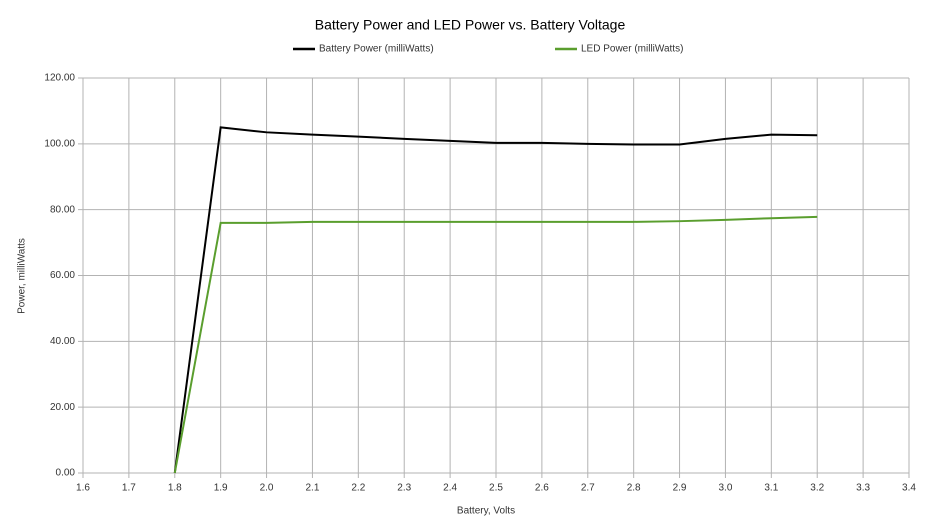 This screenshot has height=532, width=940. I want to click on y-tick-label: 80.00, so click(62, 209).